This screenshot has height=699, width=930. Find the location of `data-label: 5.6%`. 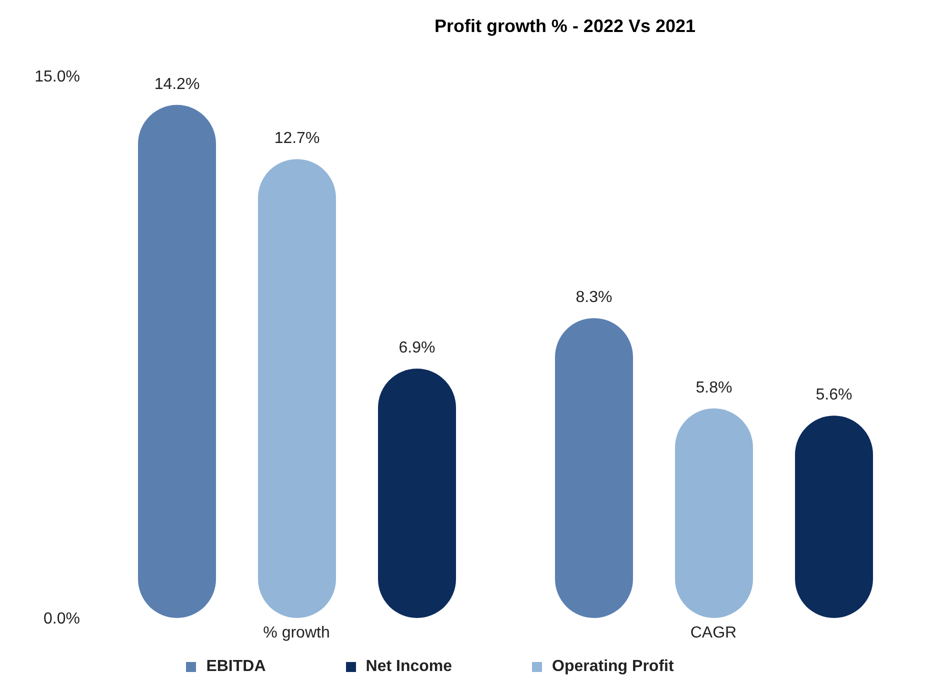

data-label: 5.6% is located at coordinates (834, 395).